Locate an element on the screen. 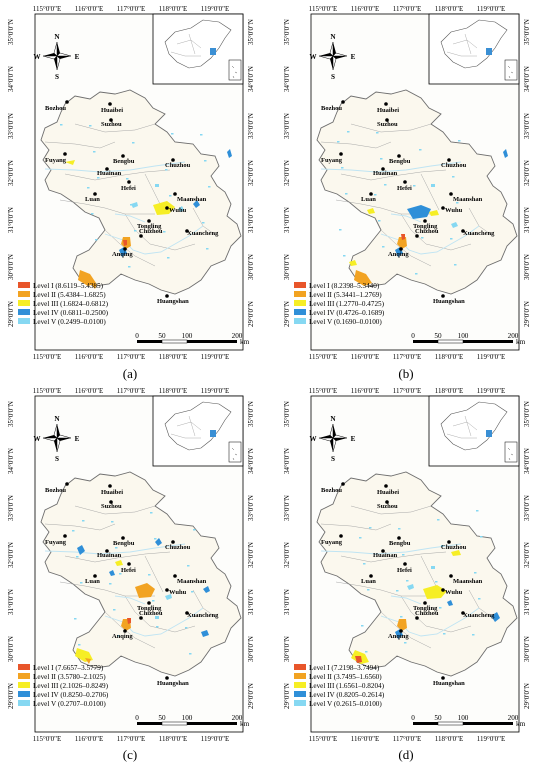  river is located at coordinates (115, 167).